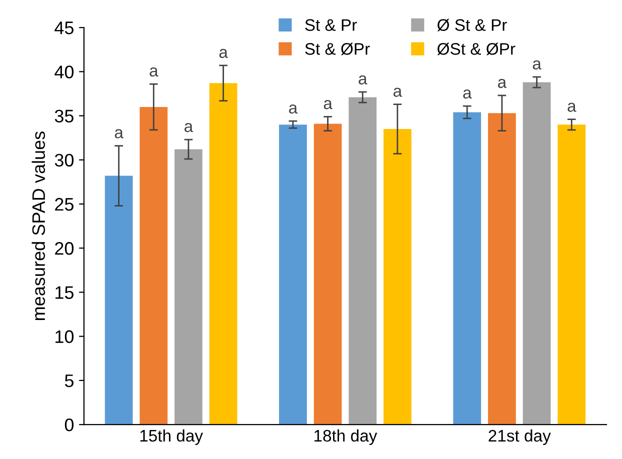  I want to click on y-axis-title: measured SPAD values, so click(39, 226).